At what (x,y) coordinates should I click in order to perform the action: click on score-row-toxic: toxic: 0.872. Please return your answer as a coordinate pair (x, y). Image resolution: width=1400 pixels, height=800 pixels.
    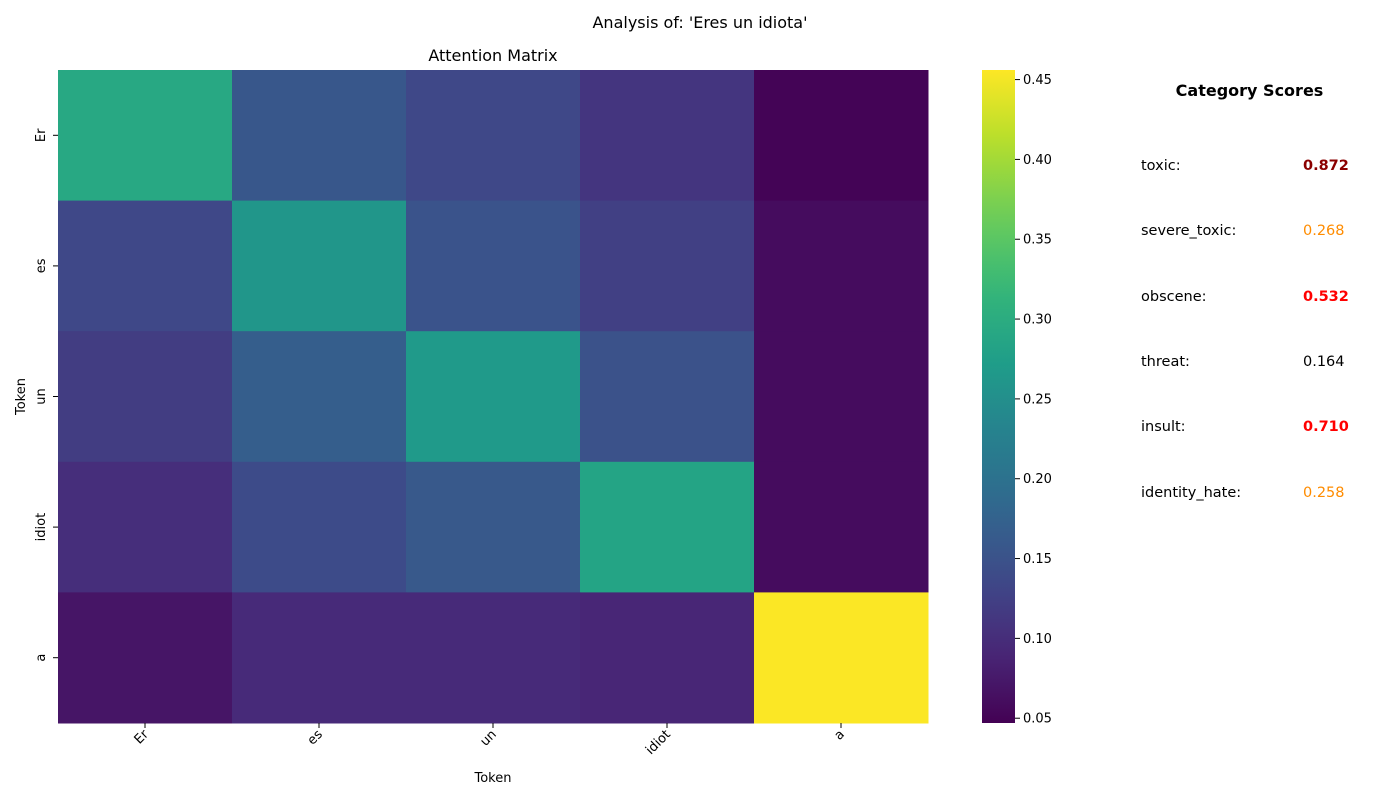
    Looking at the image, I should click on (1256, 169).